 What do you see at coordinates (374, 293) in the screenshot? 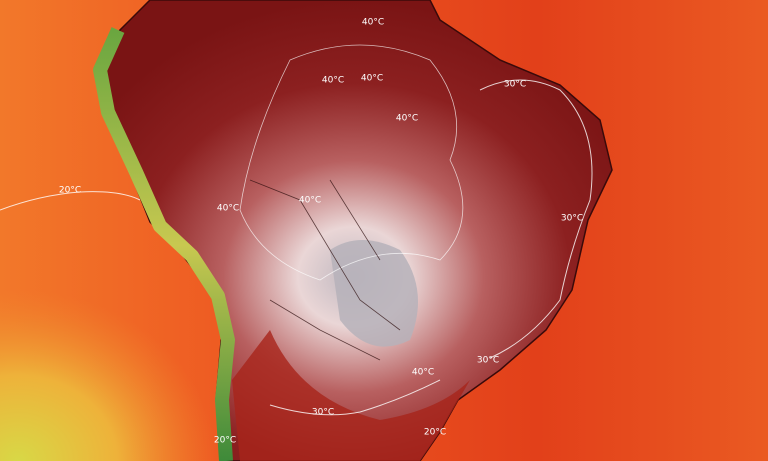
I see `pantanal-zone` at bounding box center [374, 293].